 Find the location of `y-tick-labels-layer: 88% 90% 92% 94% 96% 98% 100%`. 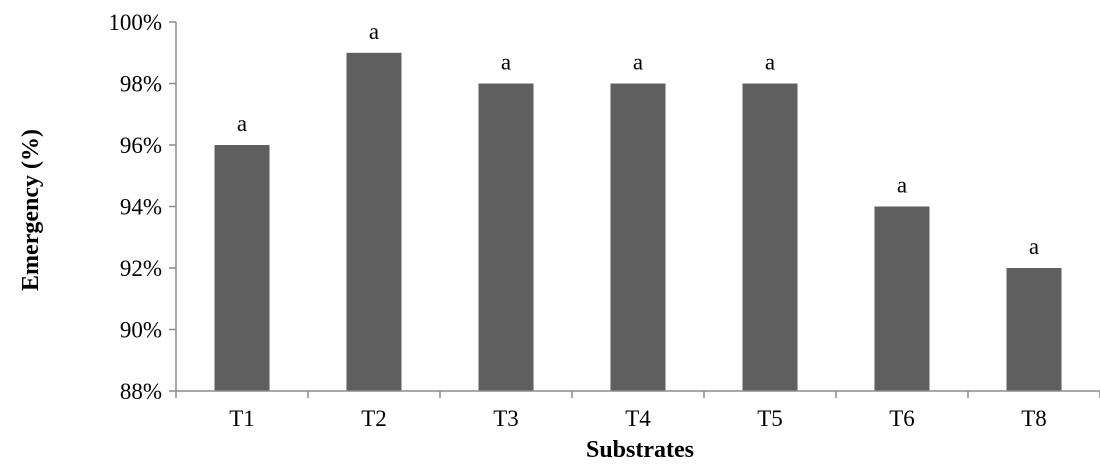

y-tick-labels-layer: 88% 90% 92% 94% 96% 98% 100% is located at coordinates (135, 207).